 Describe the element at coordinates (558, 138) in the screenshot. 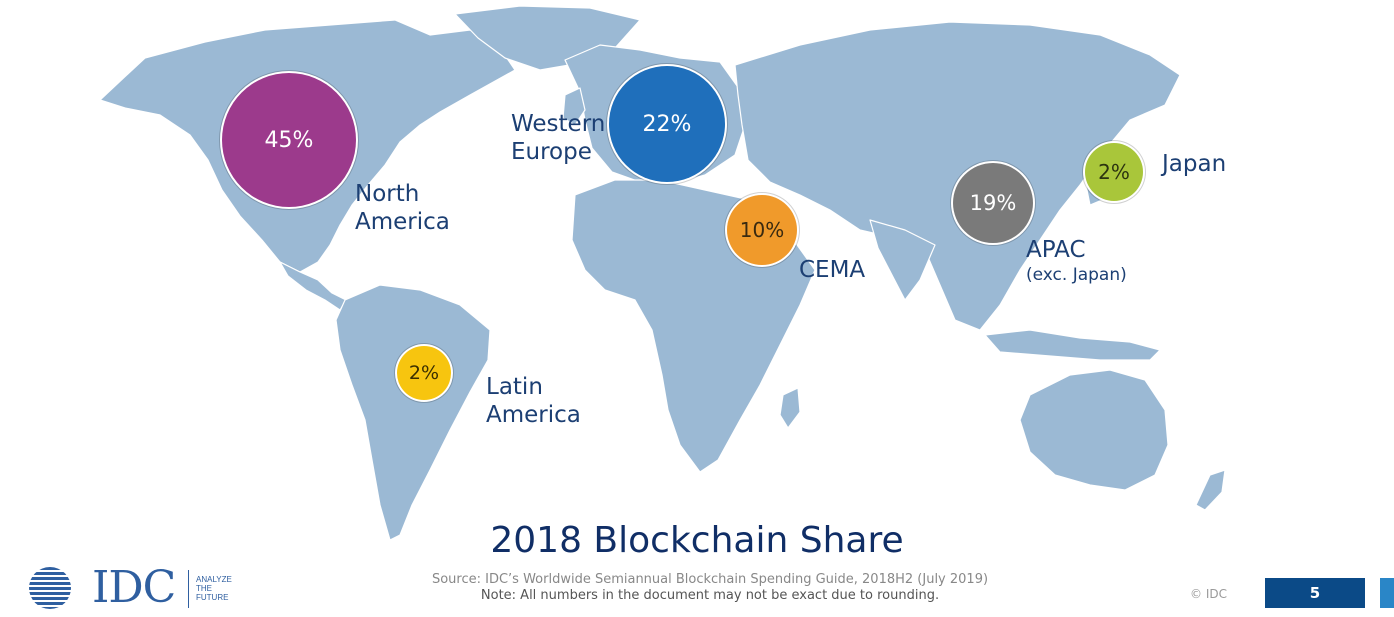

I see `region-label-western-europe: Western Europe` at that location.